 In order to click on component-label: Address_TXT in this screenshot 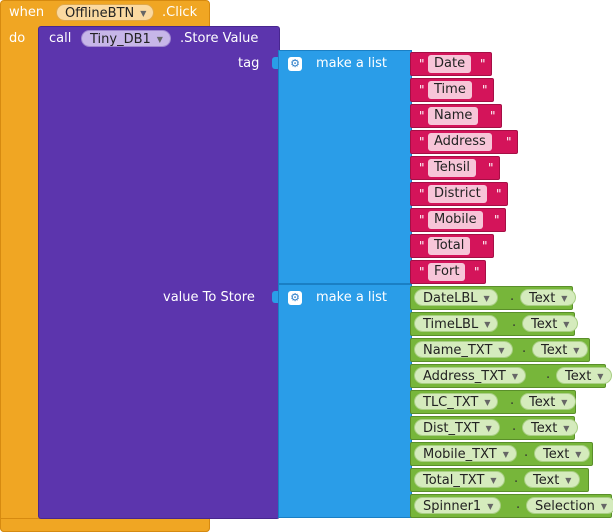, I will do `click(464, 376)`.